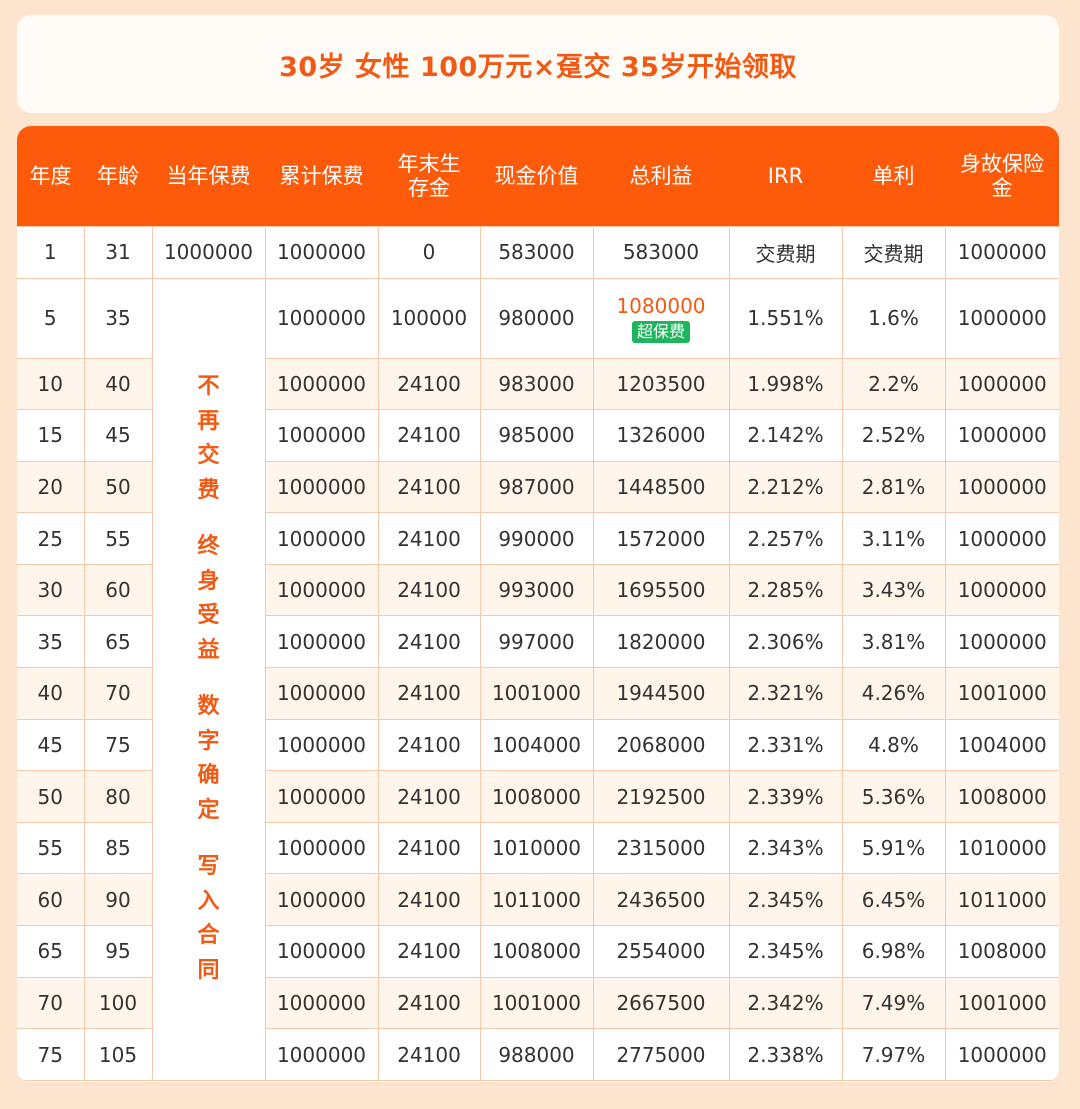 The width and height of the screenshot is (1080, 1109). I want to click on cell-simple-interest: 5.91%, so click(893, 848).